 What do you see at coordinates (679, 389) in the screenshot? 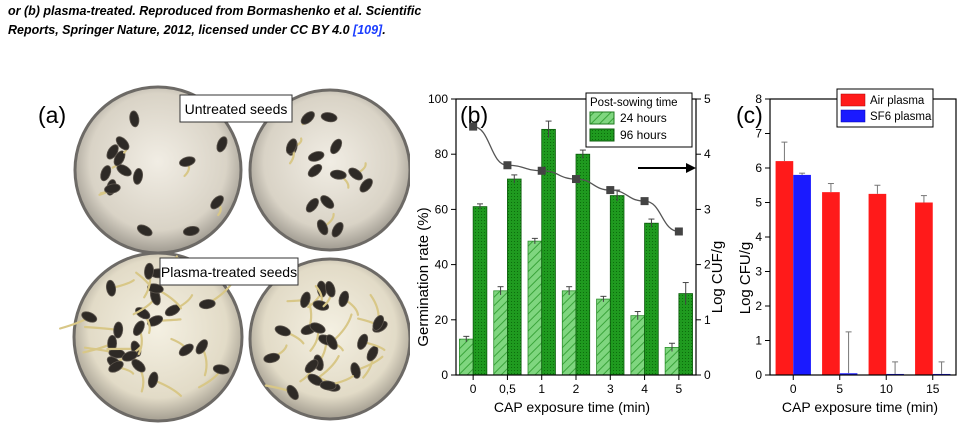
I see `x-tick-label: 5` at bounding box center [679, 389].